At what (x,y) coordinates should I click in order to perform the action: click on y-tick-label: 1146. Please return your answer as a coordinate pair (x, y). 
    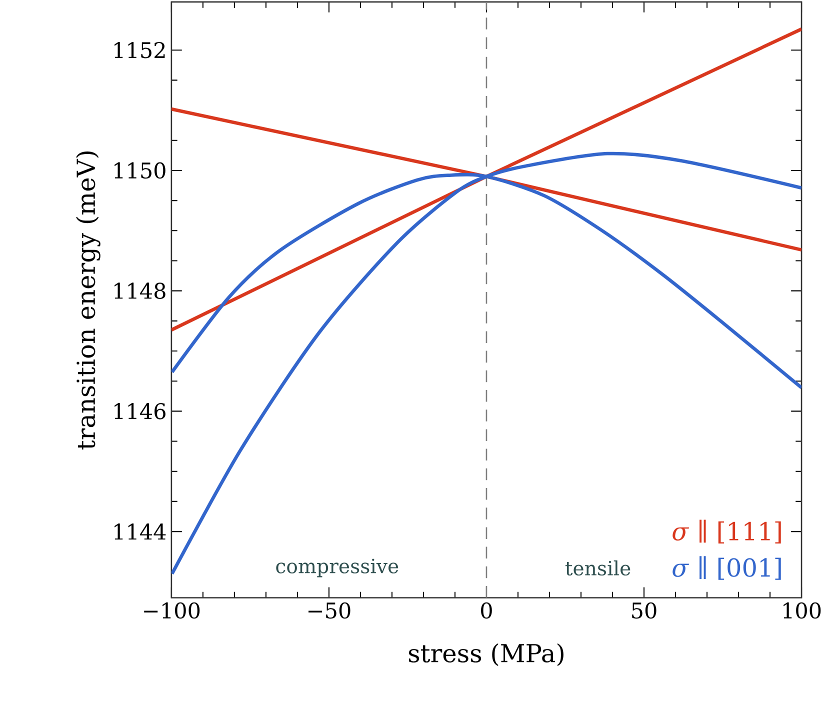
    Looking at the image, I should click on (140, 411).